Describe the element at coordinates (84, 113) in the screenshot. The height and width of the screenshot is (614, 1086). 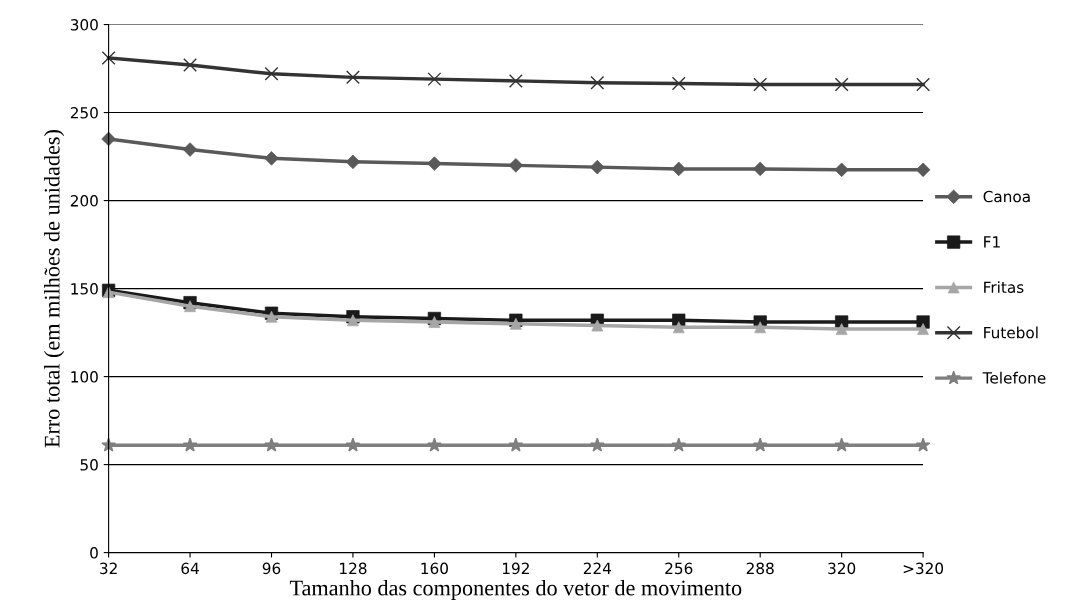
I see `y-tick-label: 250` at that location.